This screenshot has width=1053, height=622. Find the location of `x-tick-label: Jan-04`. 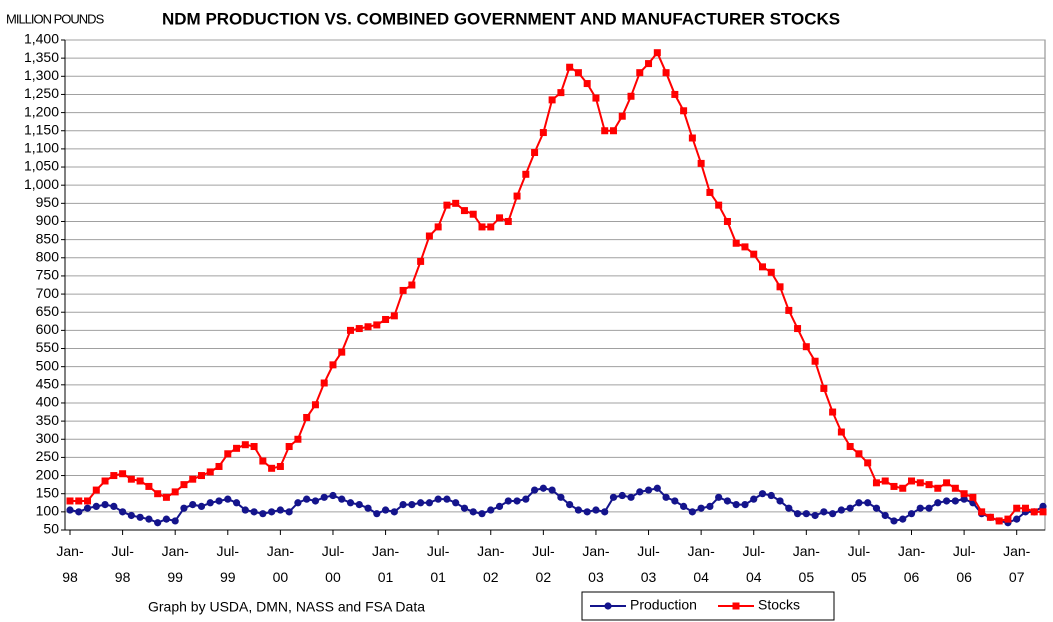

x-tick-label: Jan-04 is located at coordinates (702, 564).